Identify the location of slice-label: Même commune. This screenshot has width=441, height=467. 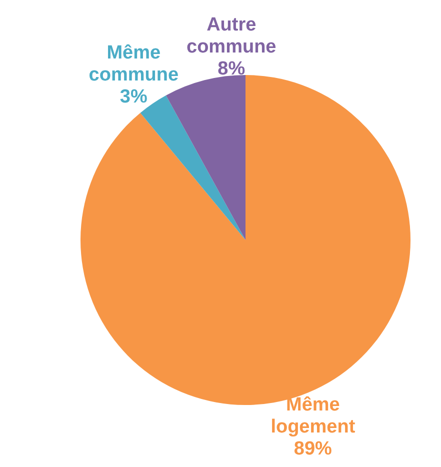
(133, 64).